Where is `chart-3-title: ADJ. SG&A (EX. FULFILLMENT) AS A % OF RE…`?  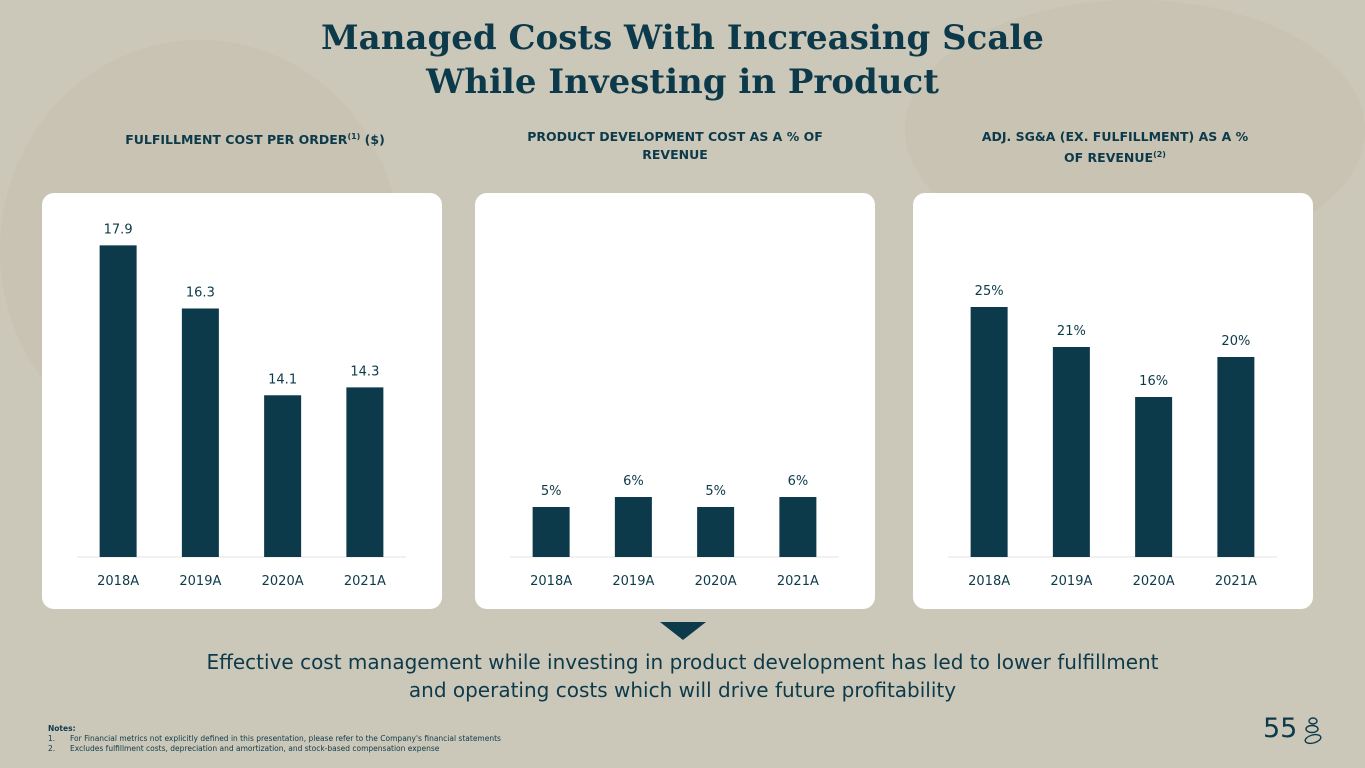
chart-3-title: ADJ. SG&A (EX. FULFILLMENT) AS A % OF RE… is located at coordinates (1115, 147).